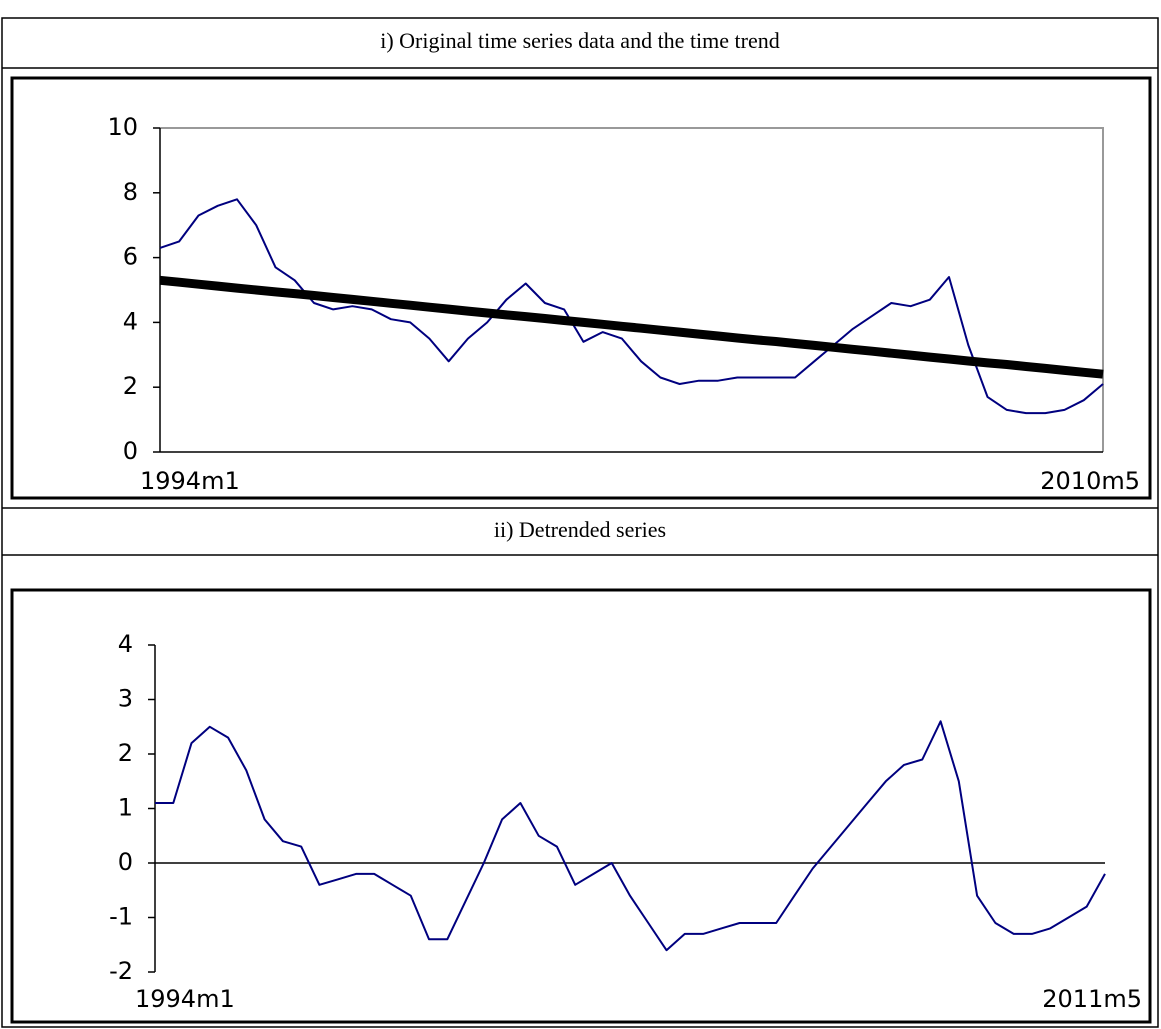  What do you see at coordinates (122, 127) in the screenshot?
I see `y-tick-label: 10` at bounding box center [122, 127].